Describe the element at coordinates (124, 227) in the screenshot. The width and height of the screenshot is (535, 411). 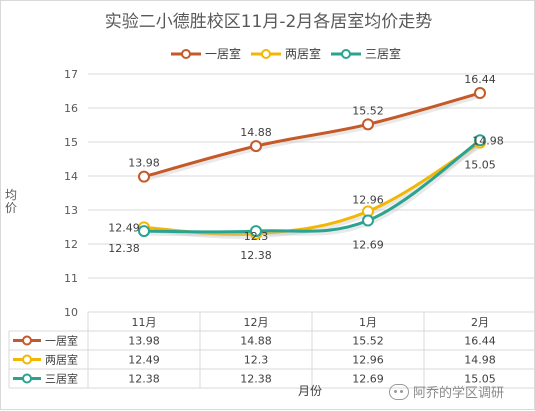
I see `data-label-series-2: 12.49` at that location.